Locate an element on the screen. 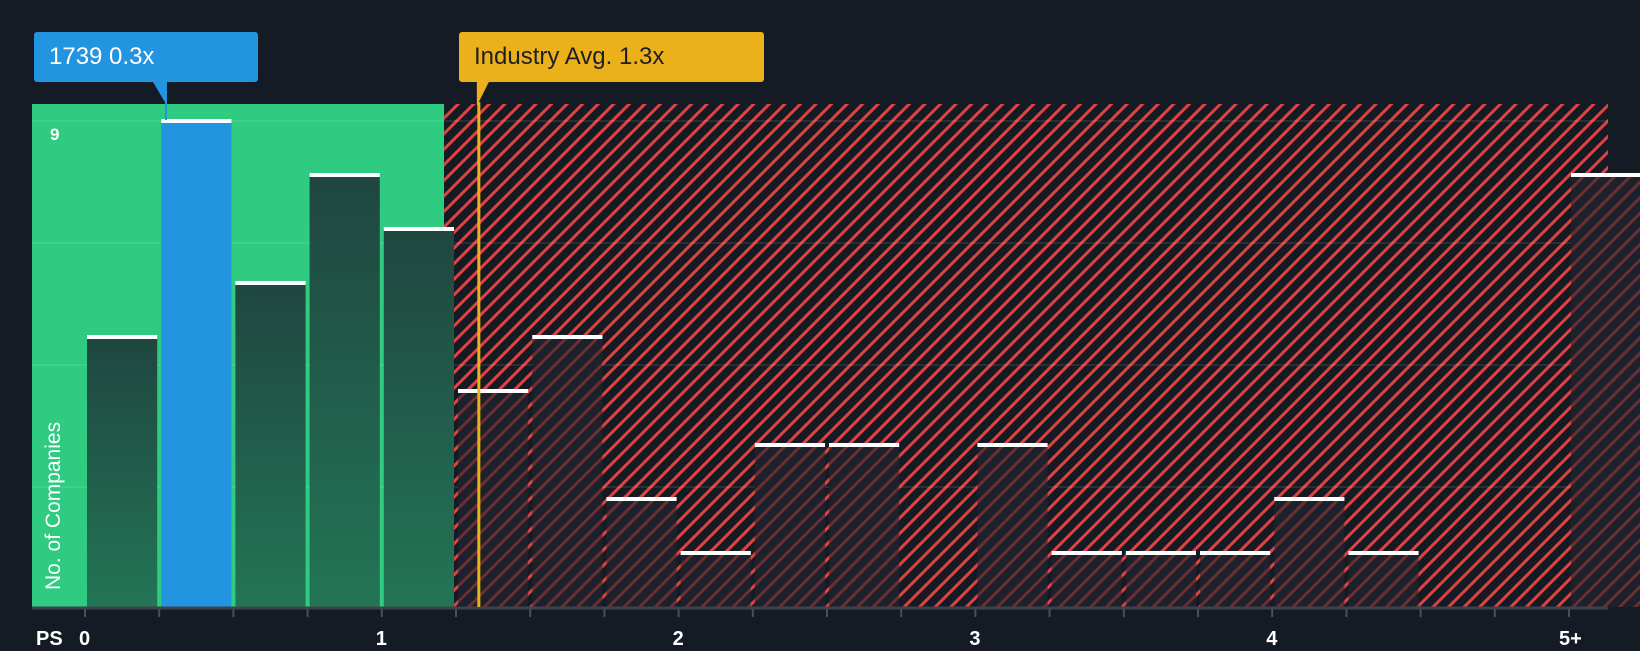 This screenshot has width=1640, height=651. x-tick-label: 5+ is located at coordinates (1570, 639).